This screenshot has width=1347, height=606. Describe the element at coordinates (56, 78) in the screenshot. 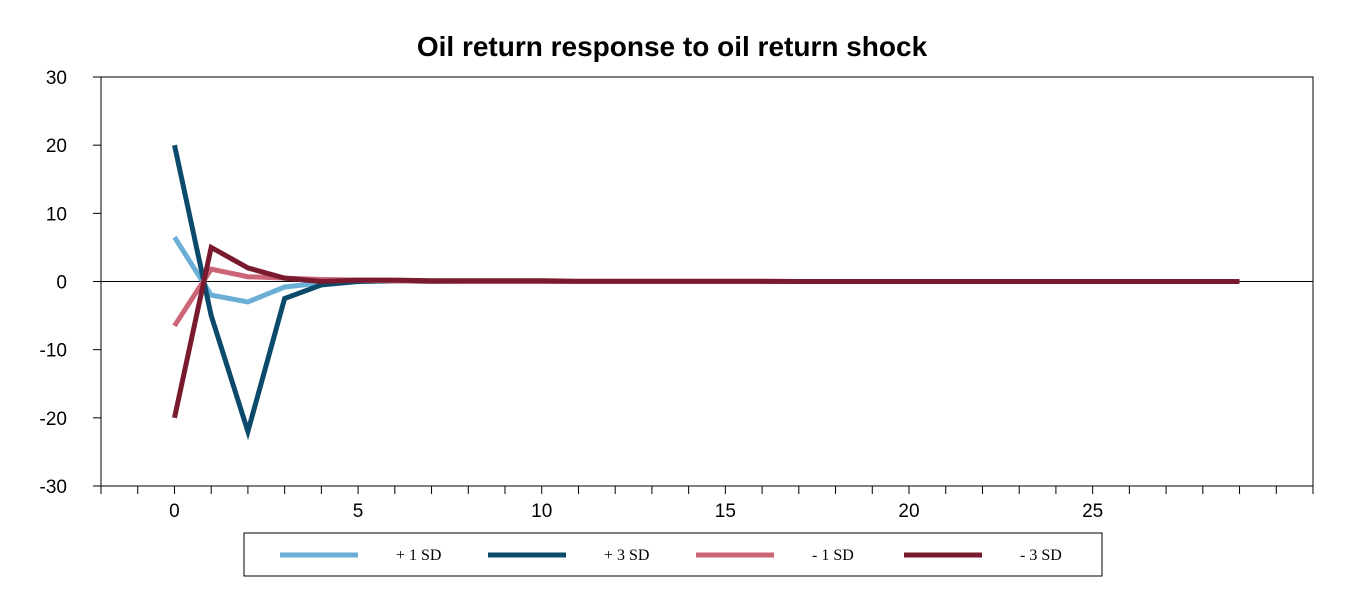

I see `y-tick-label: 30` at that location.